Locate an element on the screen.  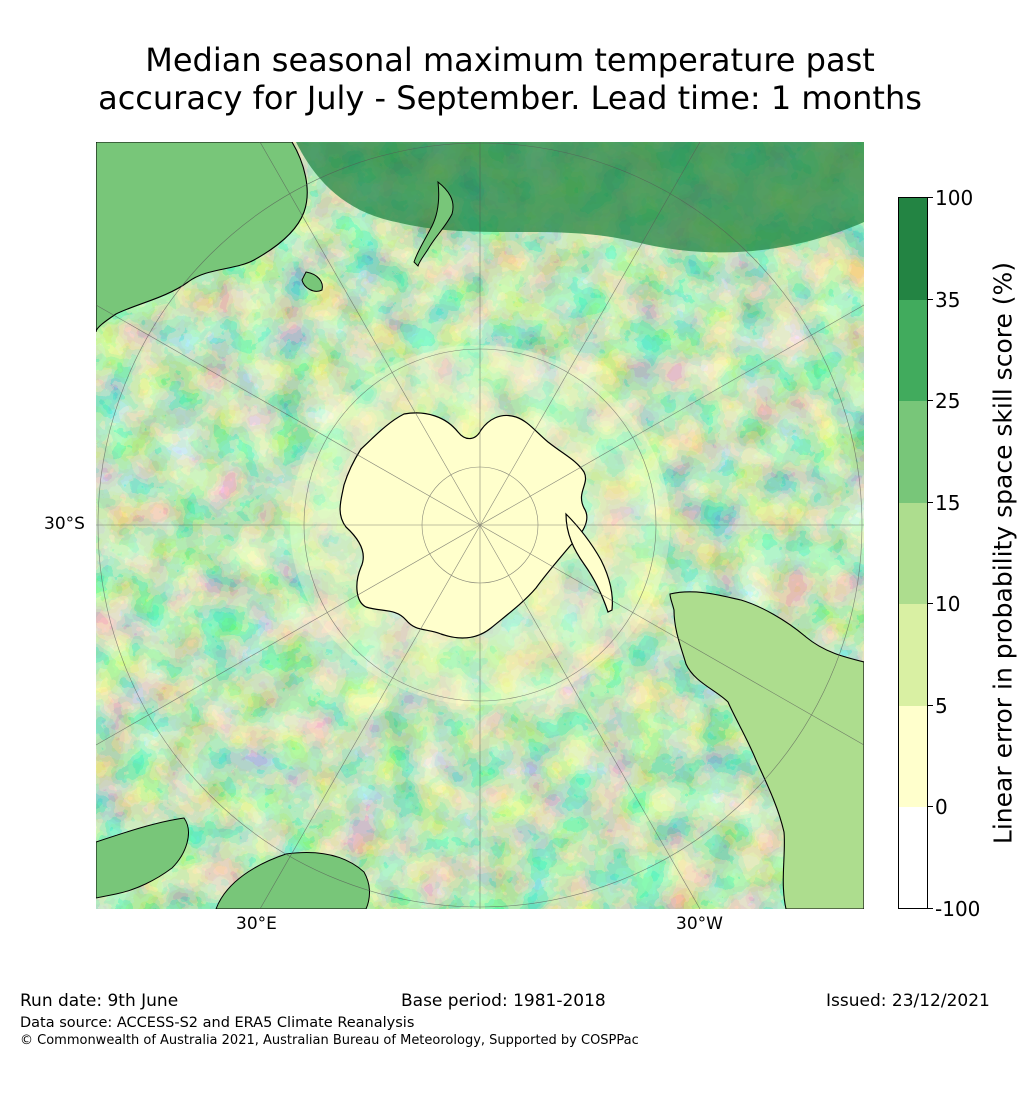
cb-label-25: 25 is located at coordinates (948, 401).